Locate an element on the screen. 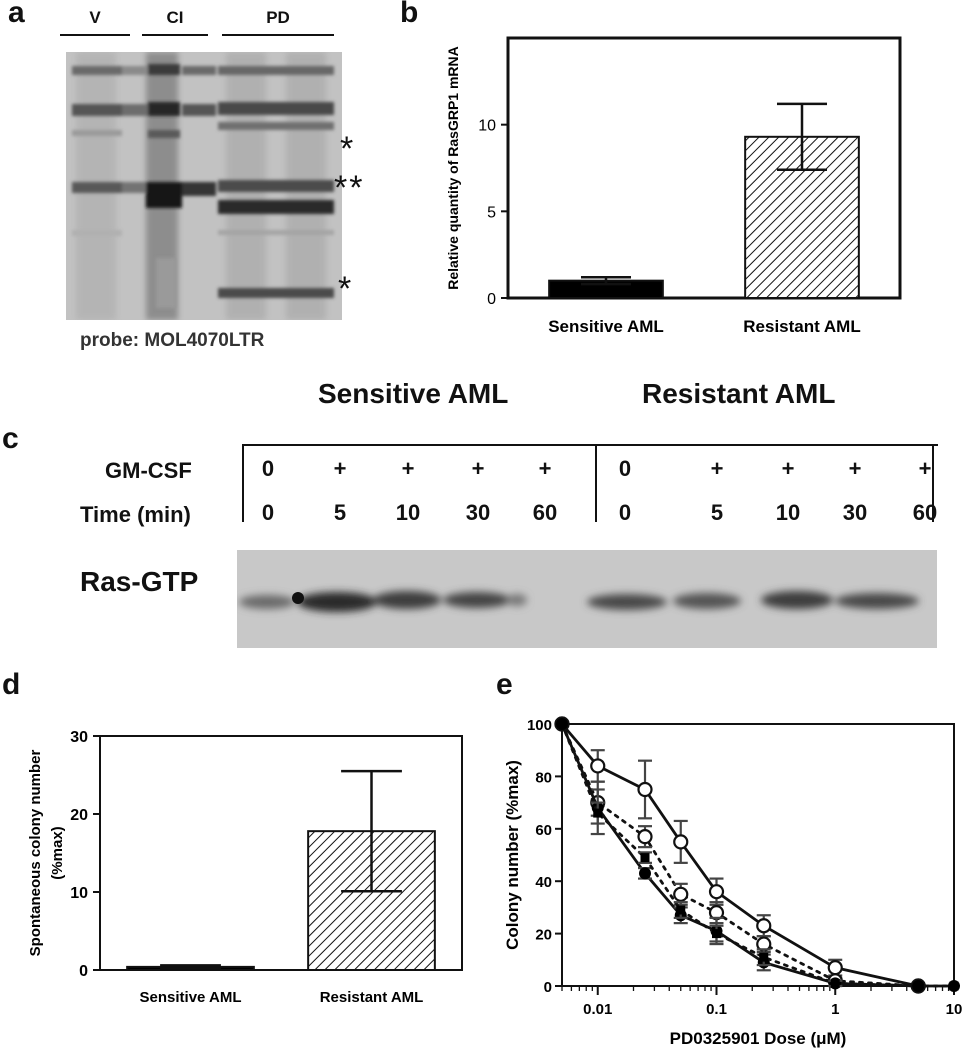  y-axis-label-unit: (%max) is located at coordinates (57, 852).